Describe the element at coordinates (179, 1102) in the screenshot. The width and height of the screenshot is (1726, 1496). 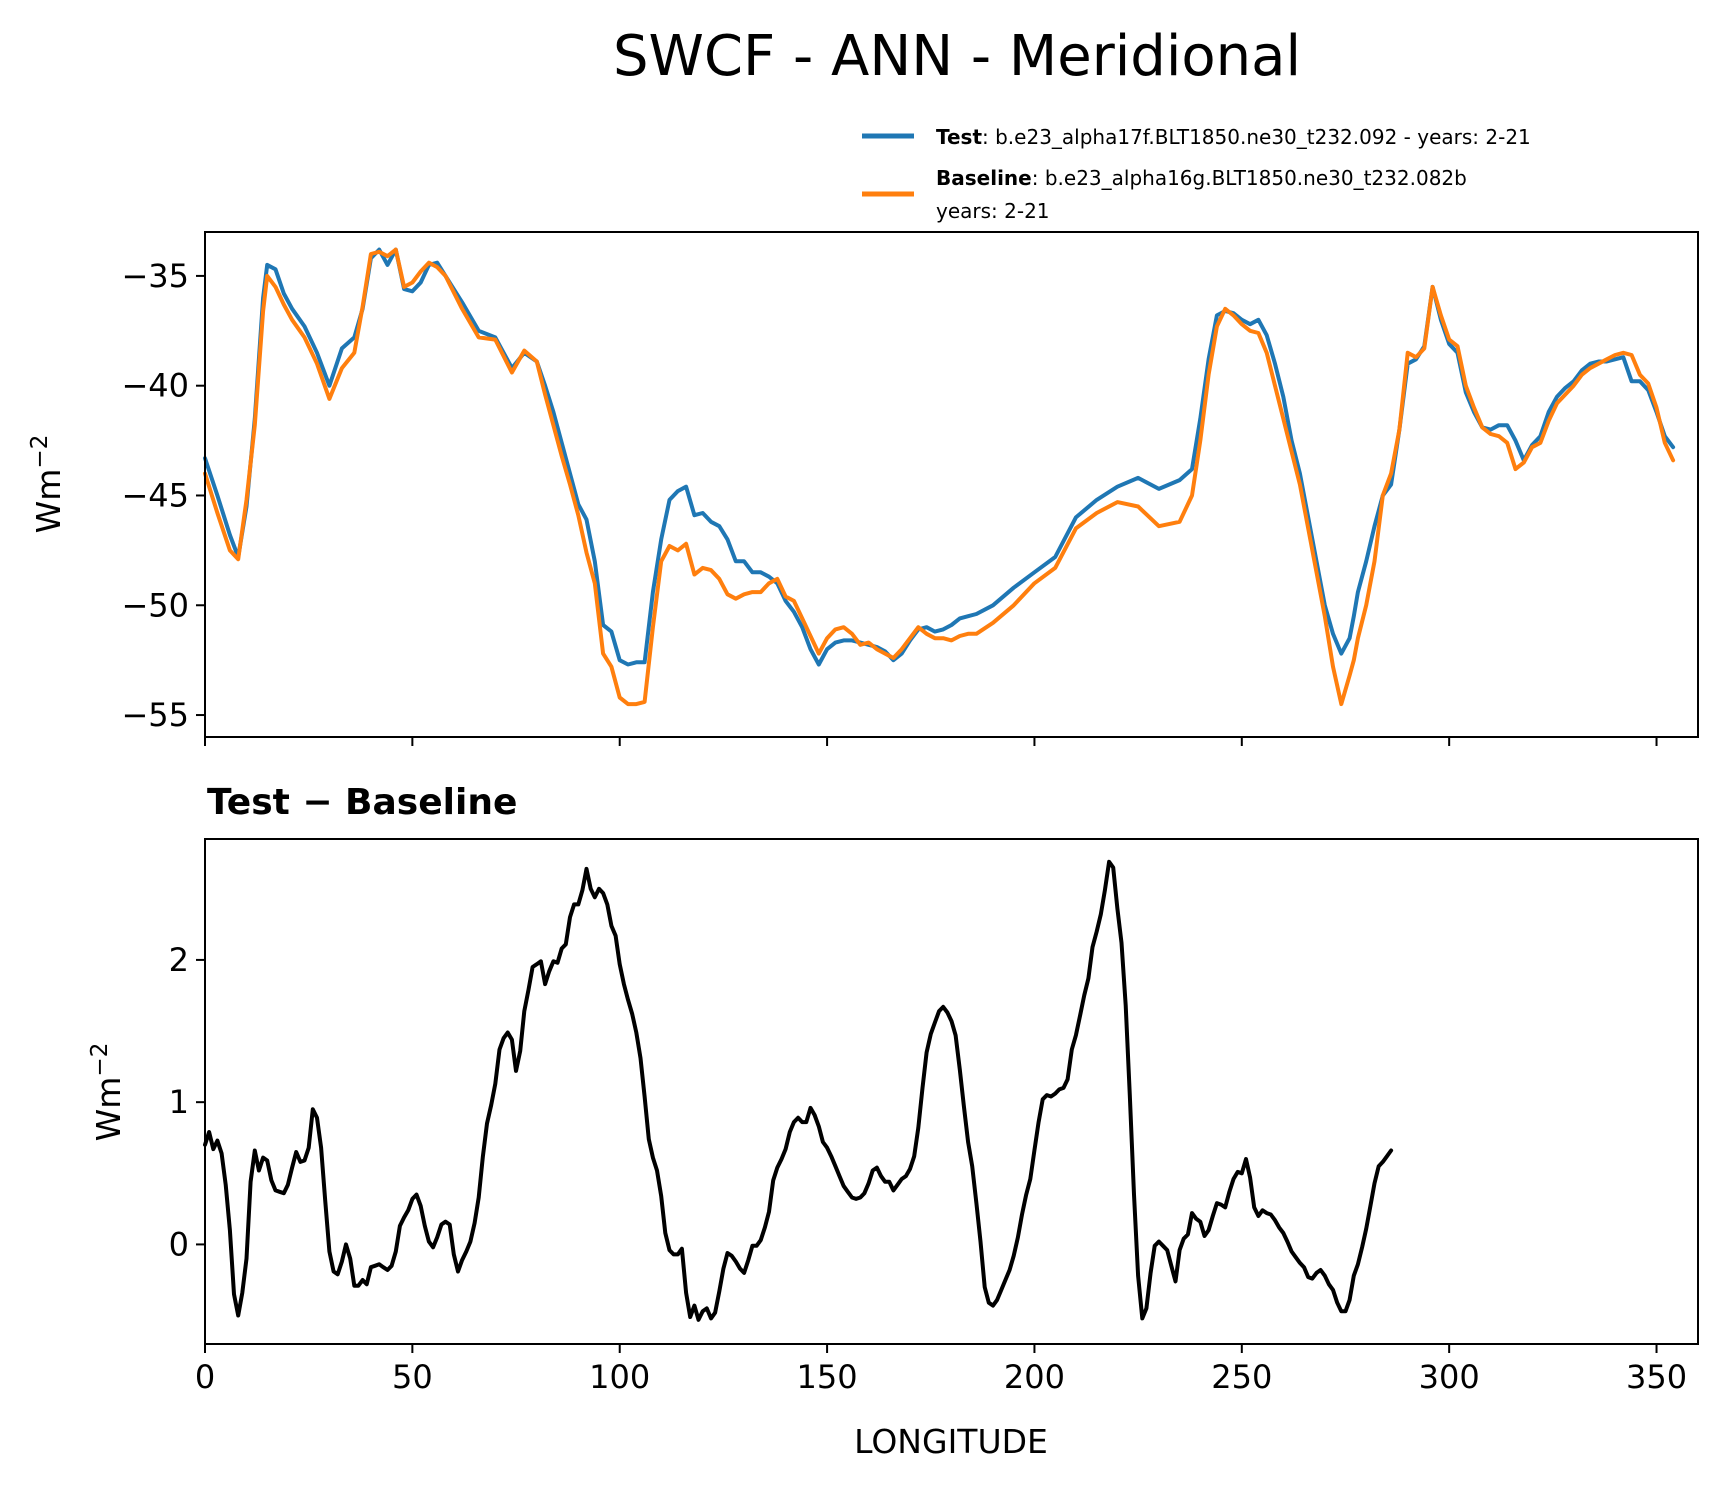
I see `y-tick-label: 1` at that location.